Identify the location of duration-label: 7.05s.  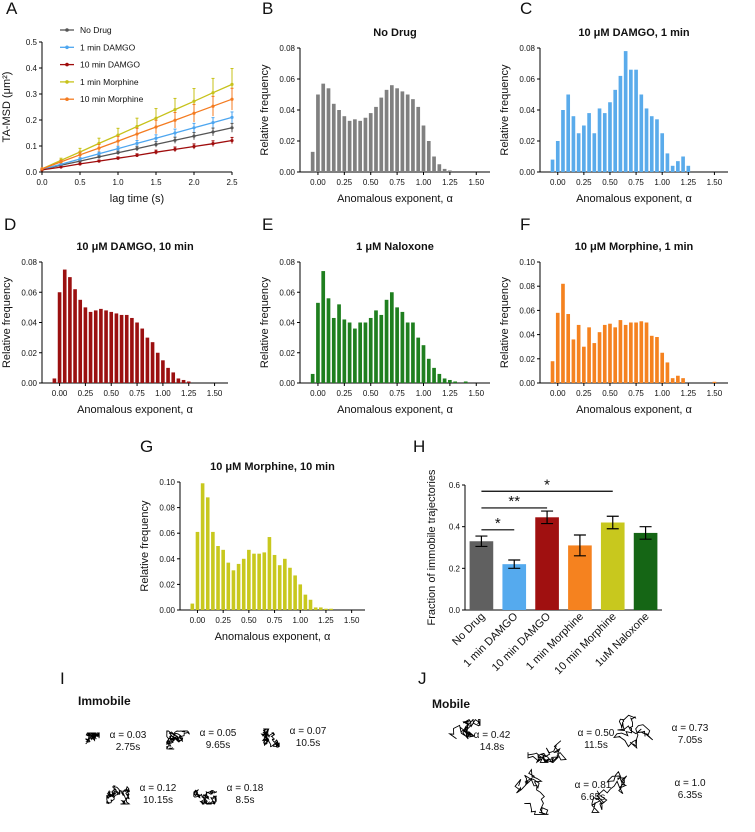
(690, 740).